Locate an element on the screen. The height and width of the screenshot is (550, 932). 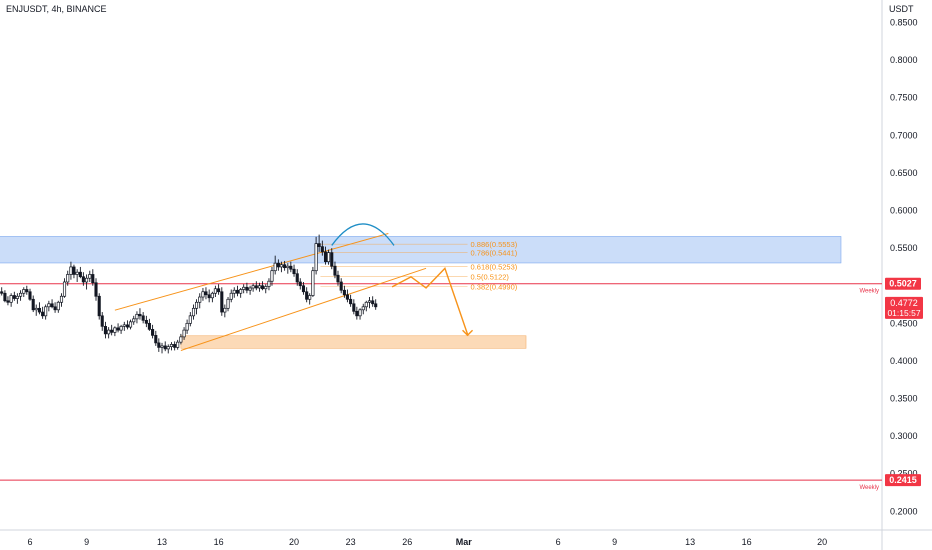
price-tick: 0.5500 is located at coordinates (904, 248).